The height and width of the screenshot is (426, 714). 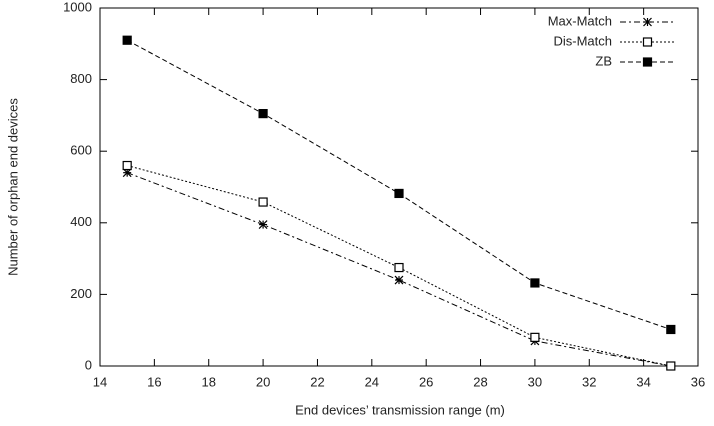 What do you see at coordinates (208, 381) in the screenshot?
I see `x-tick-label: 18` at bounding box center [208, 381].